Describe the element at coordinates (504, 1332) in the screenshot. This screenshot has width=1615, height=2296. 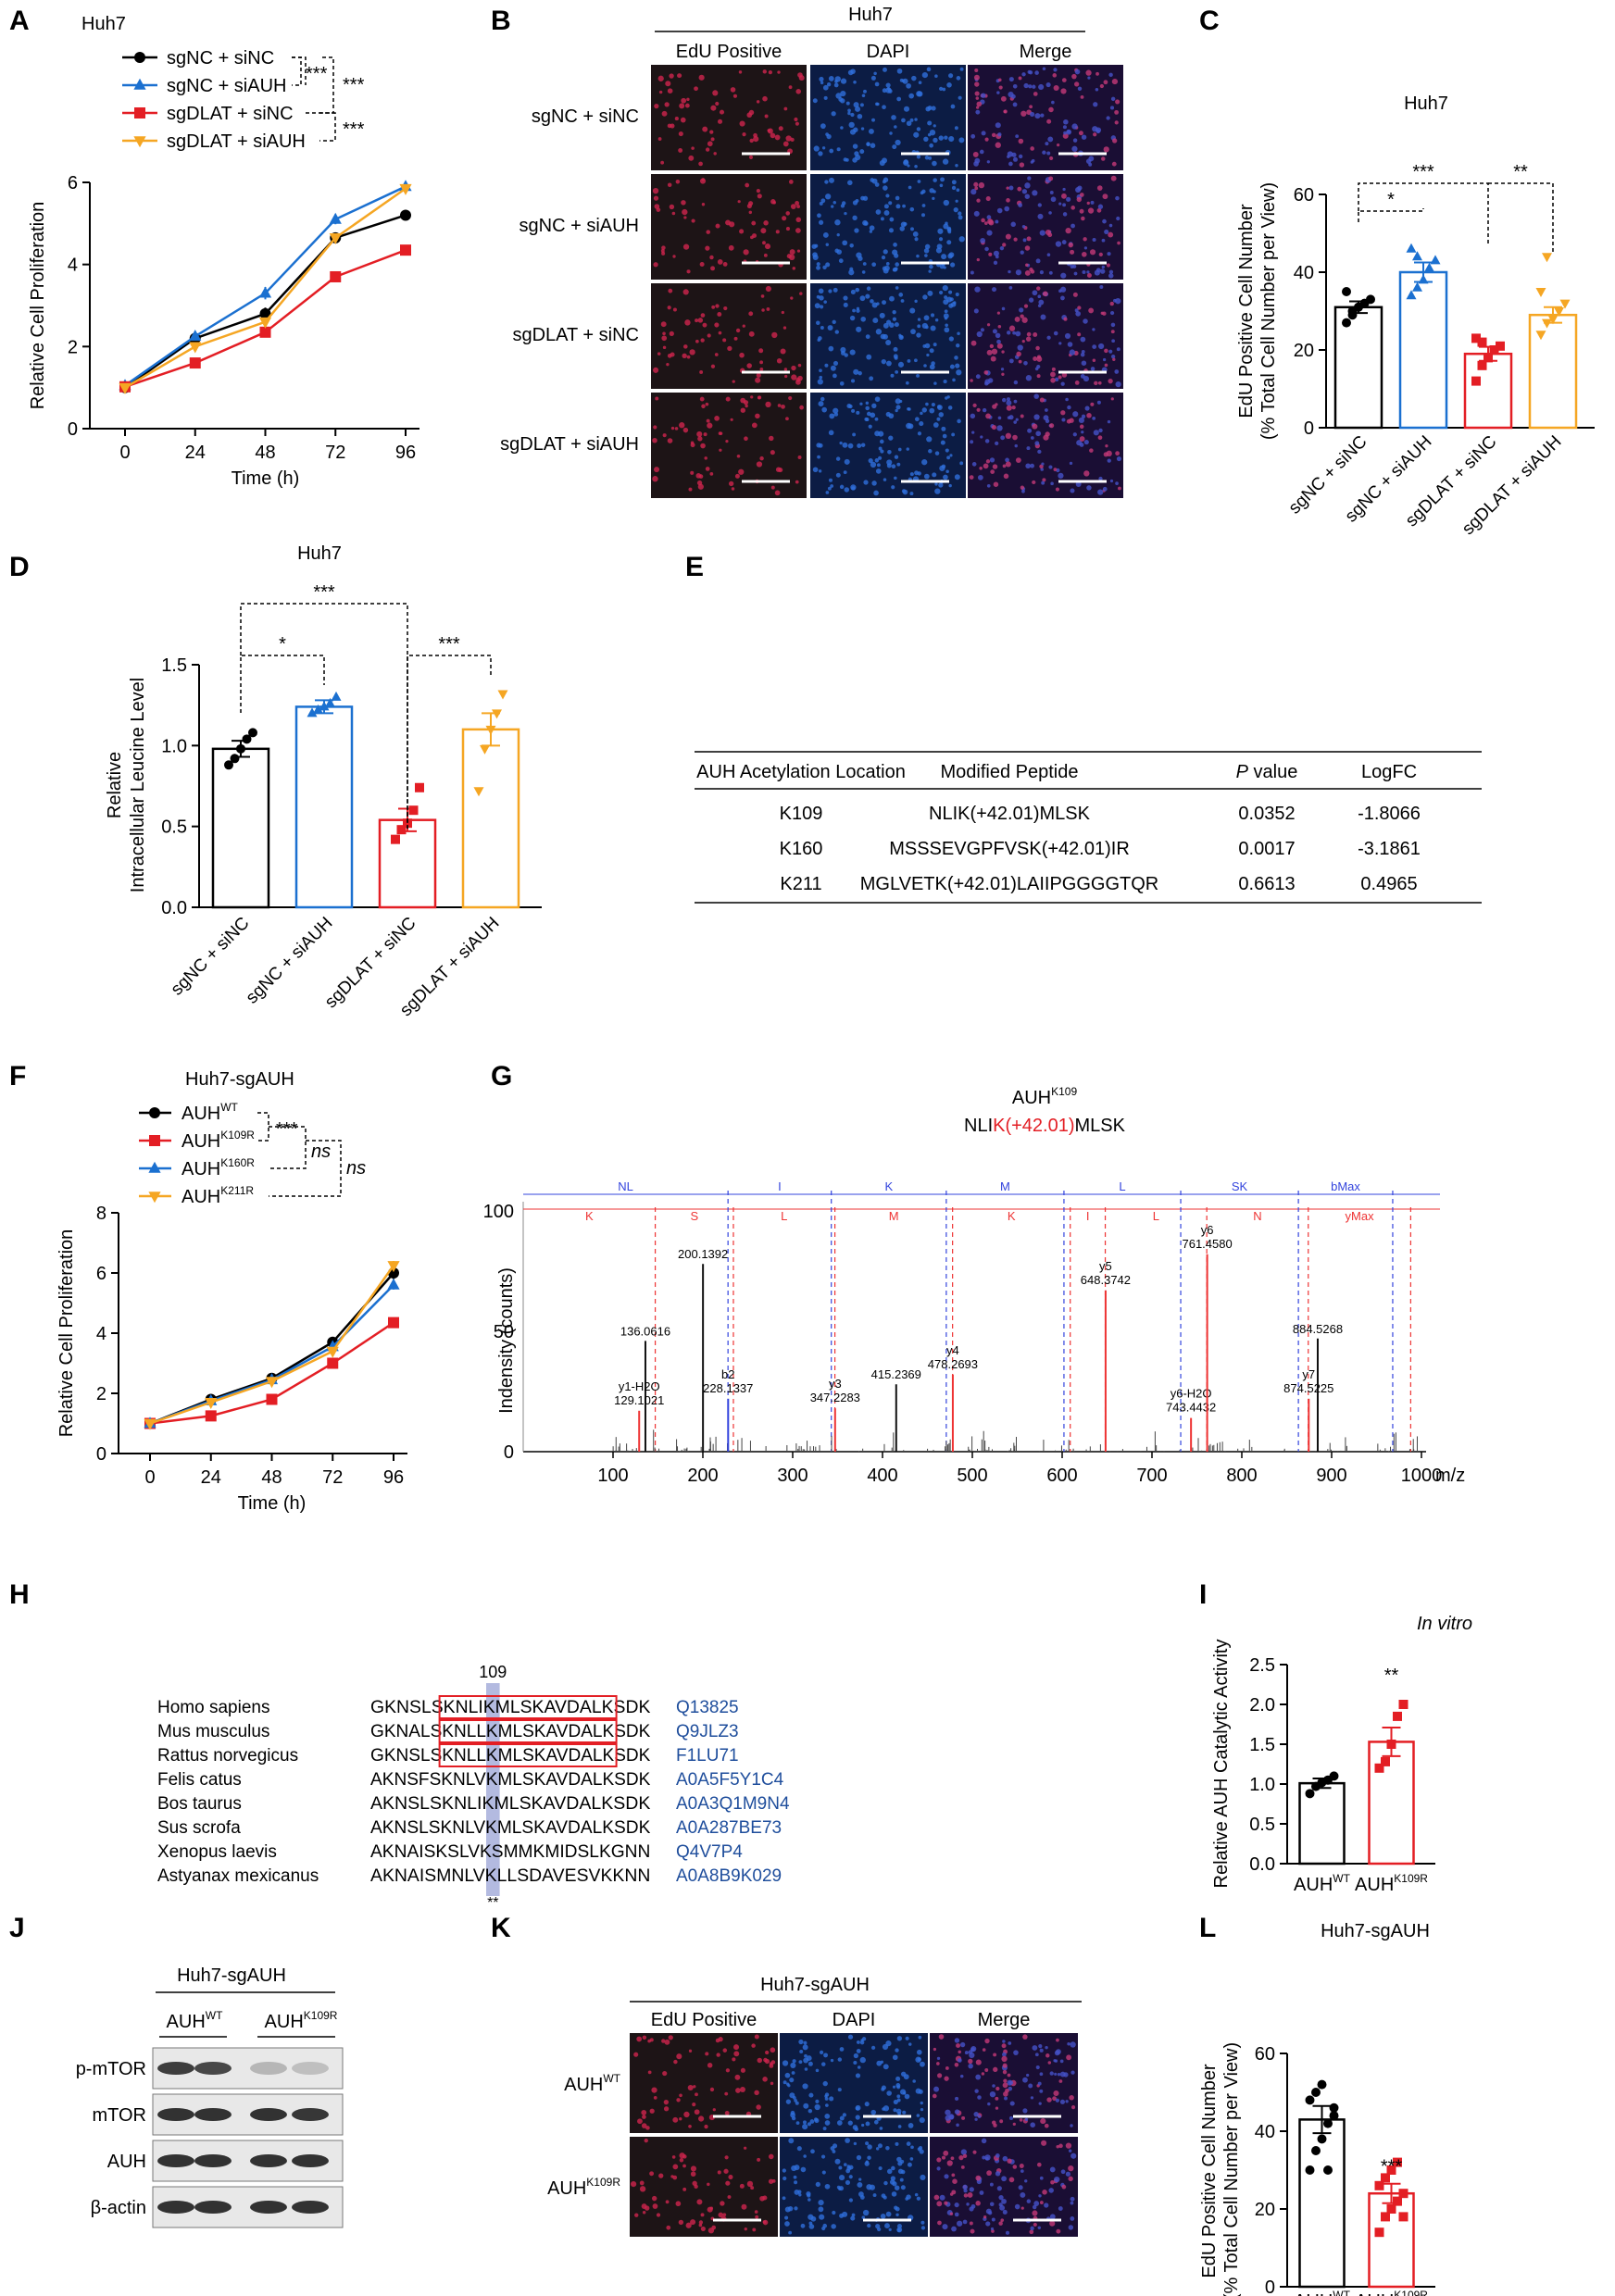
I see `y-tick-label: 50` at that location.